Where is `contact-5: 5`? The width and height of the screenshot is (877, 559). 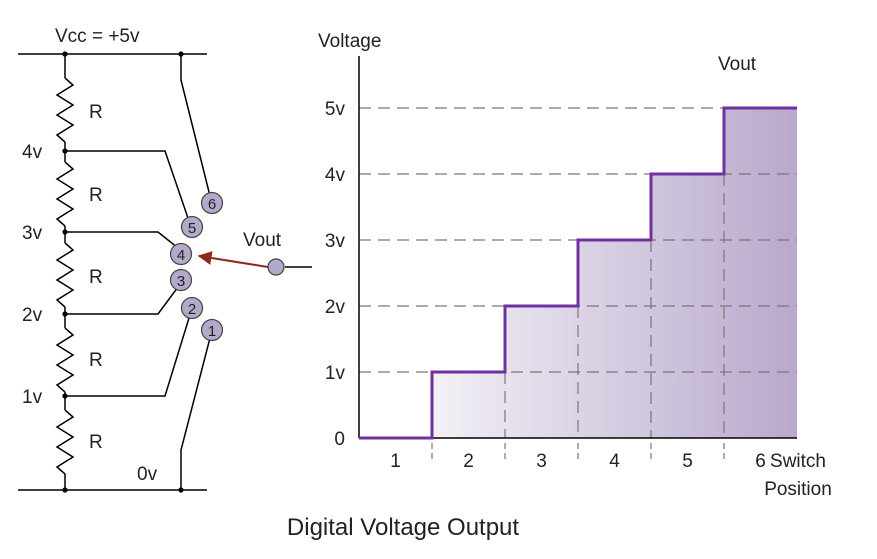 contact-5: 5 is located at coordinates (192, 227).